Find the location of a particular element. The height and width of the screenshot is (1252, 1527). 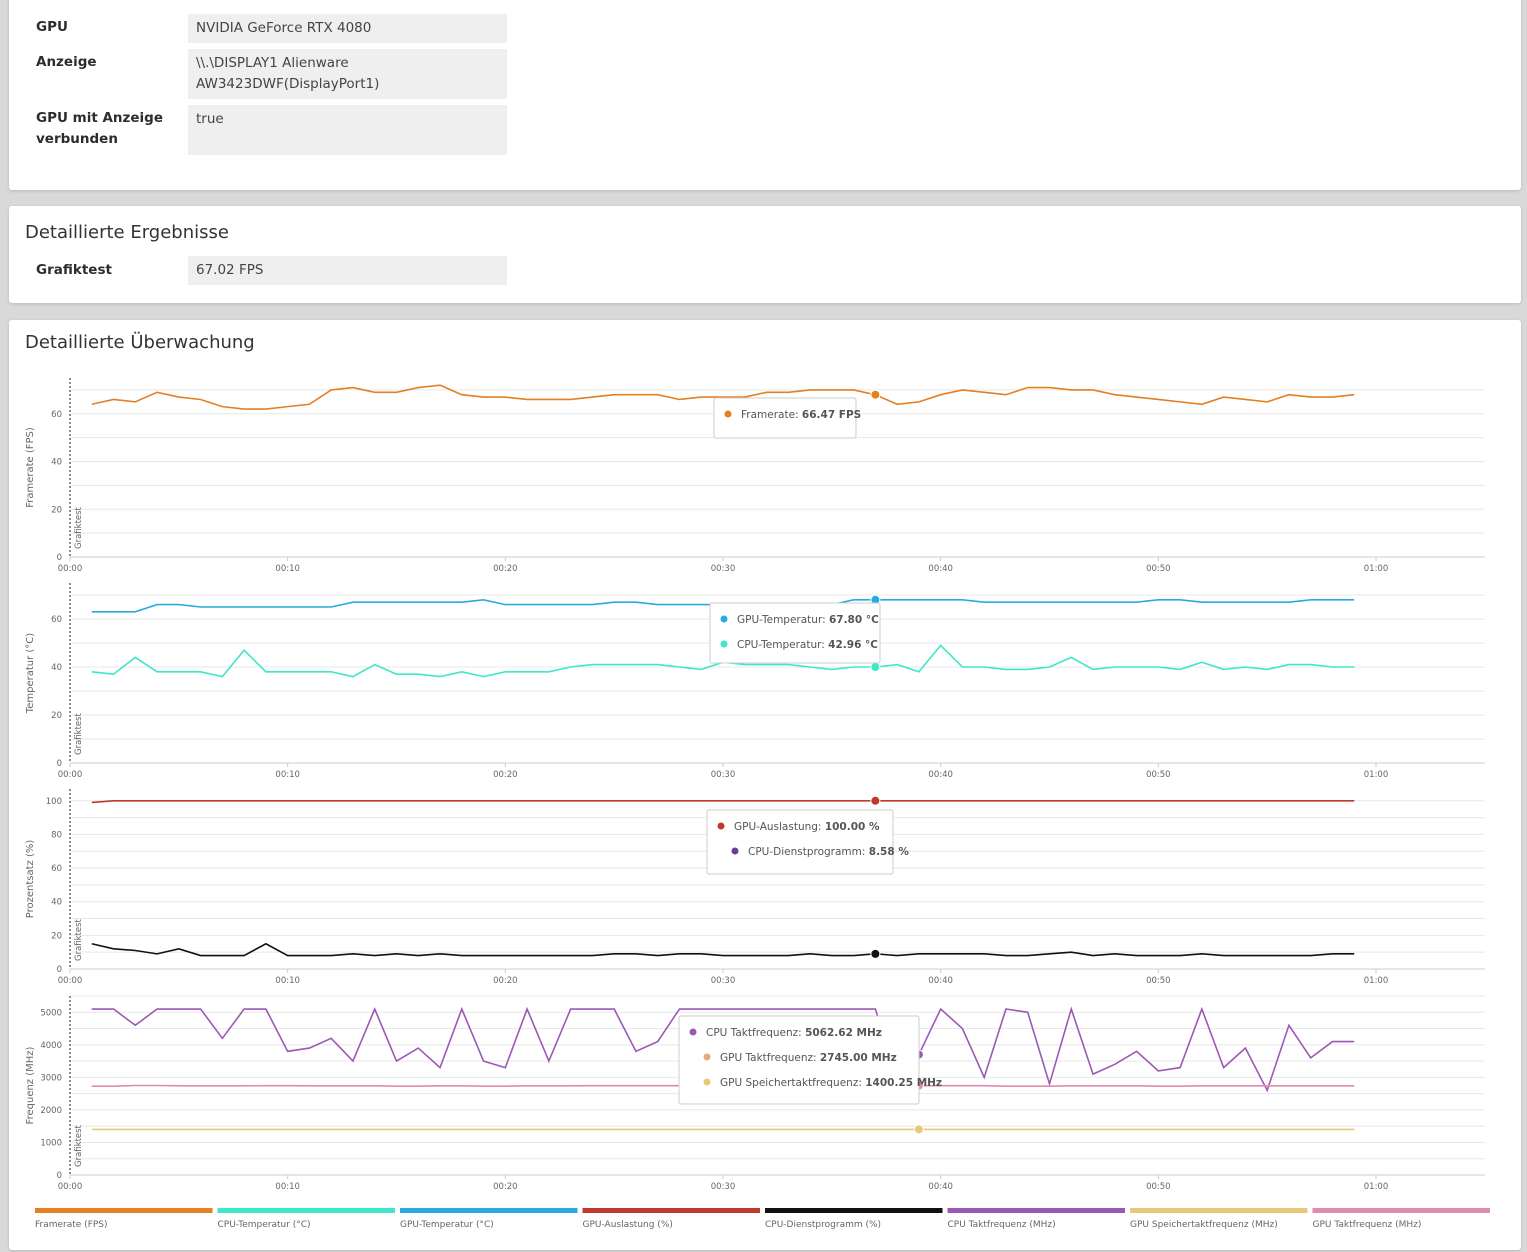

results-title: Detaillierte Ergebnisse is located at coordinates (127, 232).